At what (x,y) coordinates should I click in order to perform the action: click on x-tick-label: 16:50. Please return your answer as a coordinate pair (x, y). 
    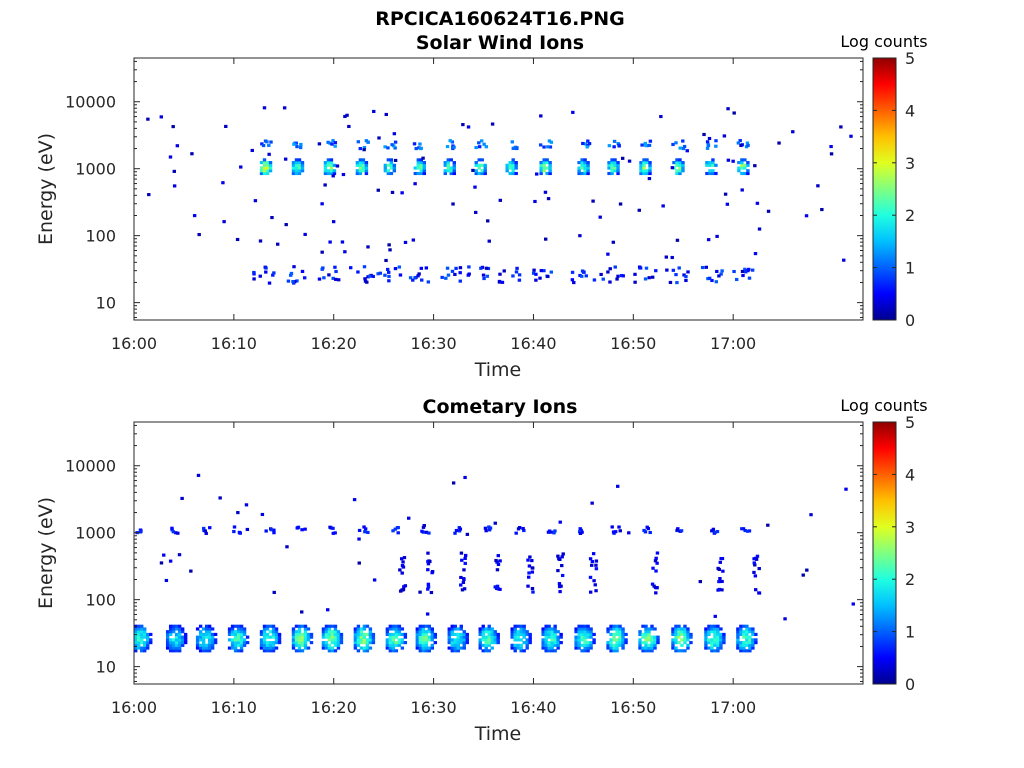
    Looking at the image, I should click on (633, 343).